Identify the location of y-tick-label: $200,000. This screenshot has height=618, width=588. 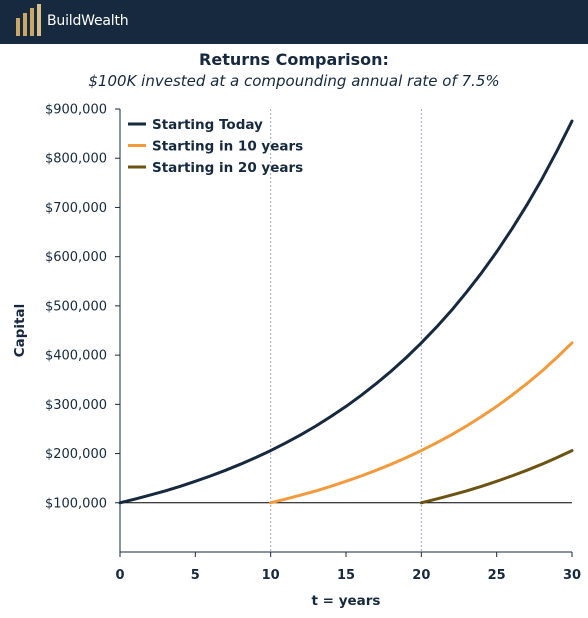
(76, 454).